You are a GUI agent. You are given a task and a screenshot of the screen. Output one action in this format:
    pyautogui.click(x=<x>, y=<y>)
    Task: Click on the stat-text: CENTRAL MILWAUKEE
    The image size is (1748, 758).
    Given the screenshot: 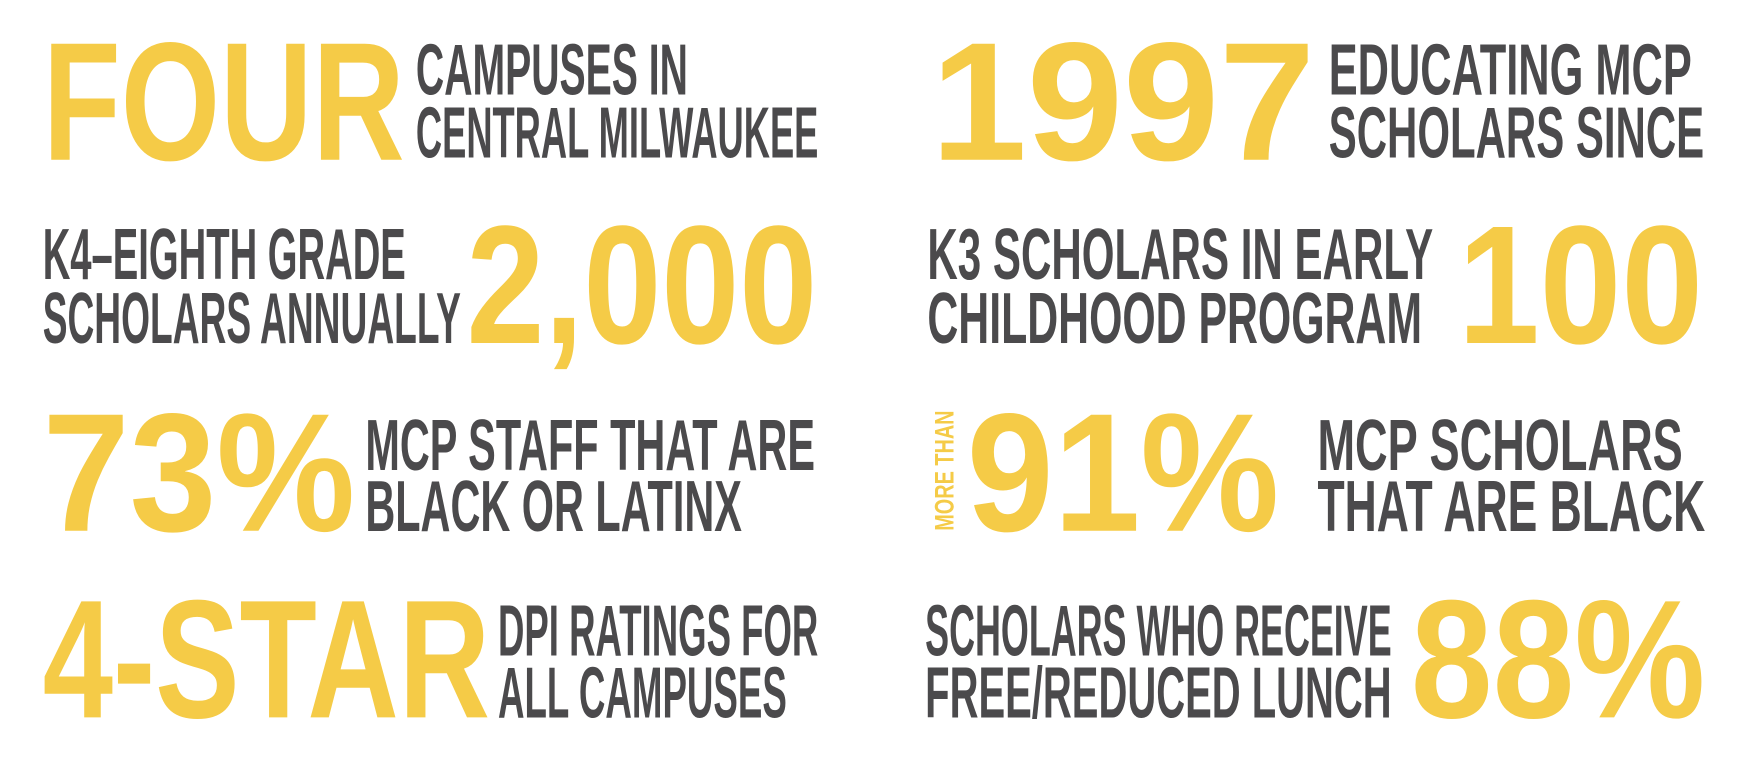 What is the action you would take?
    pyautogui.click(x=617, y=134)
    